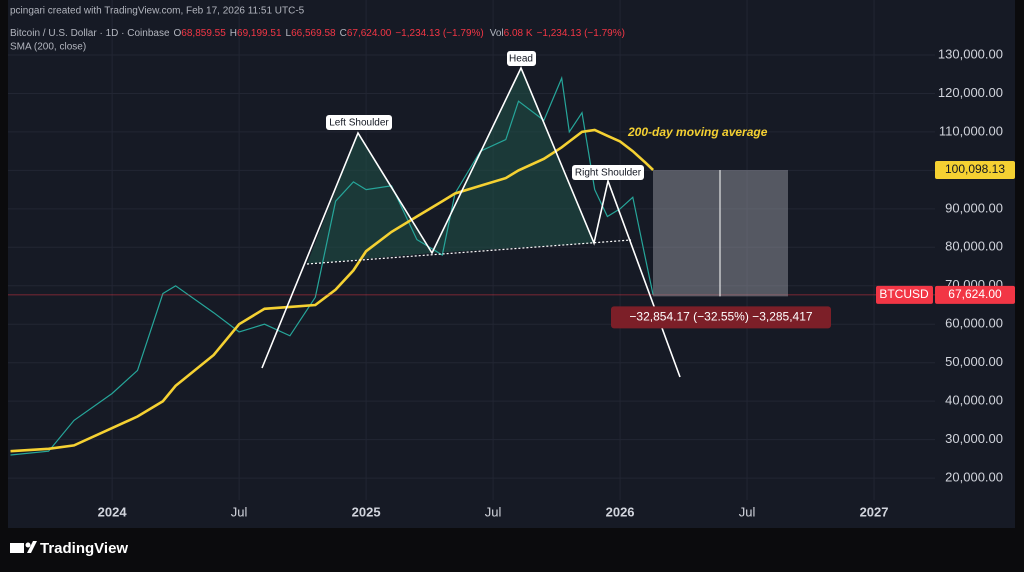  Describe the element at coordinates (497, 33) in the screenshot. I see `vol-key: Vol` at that location.